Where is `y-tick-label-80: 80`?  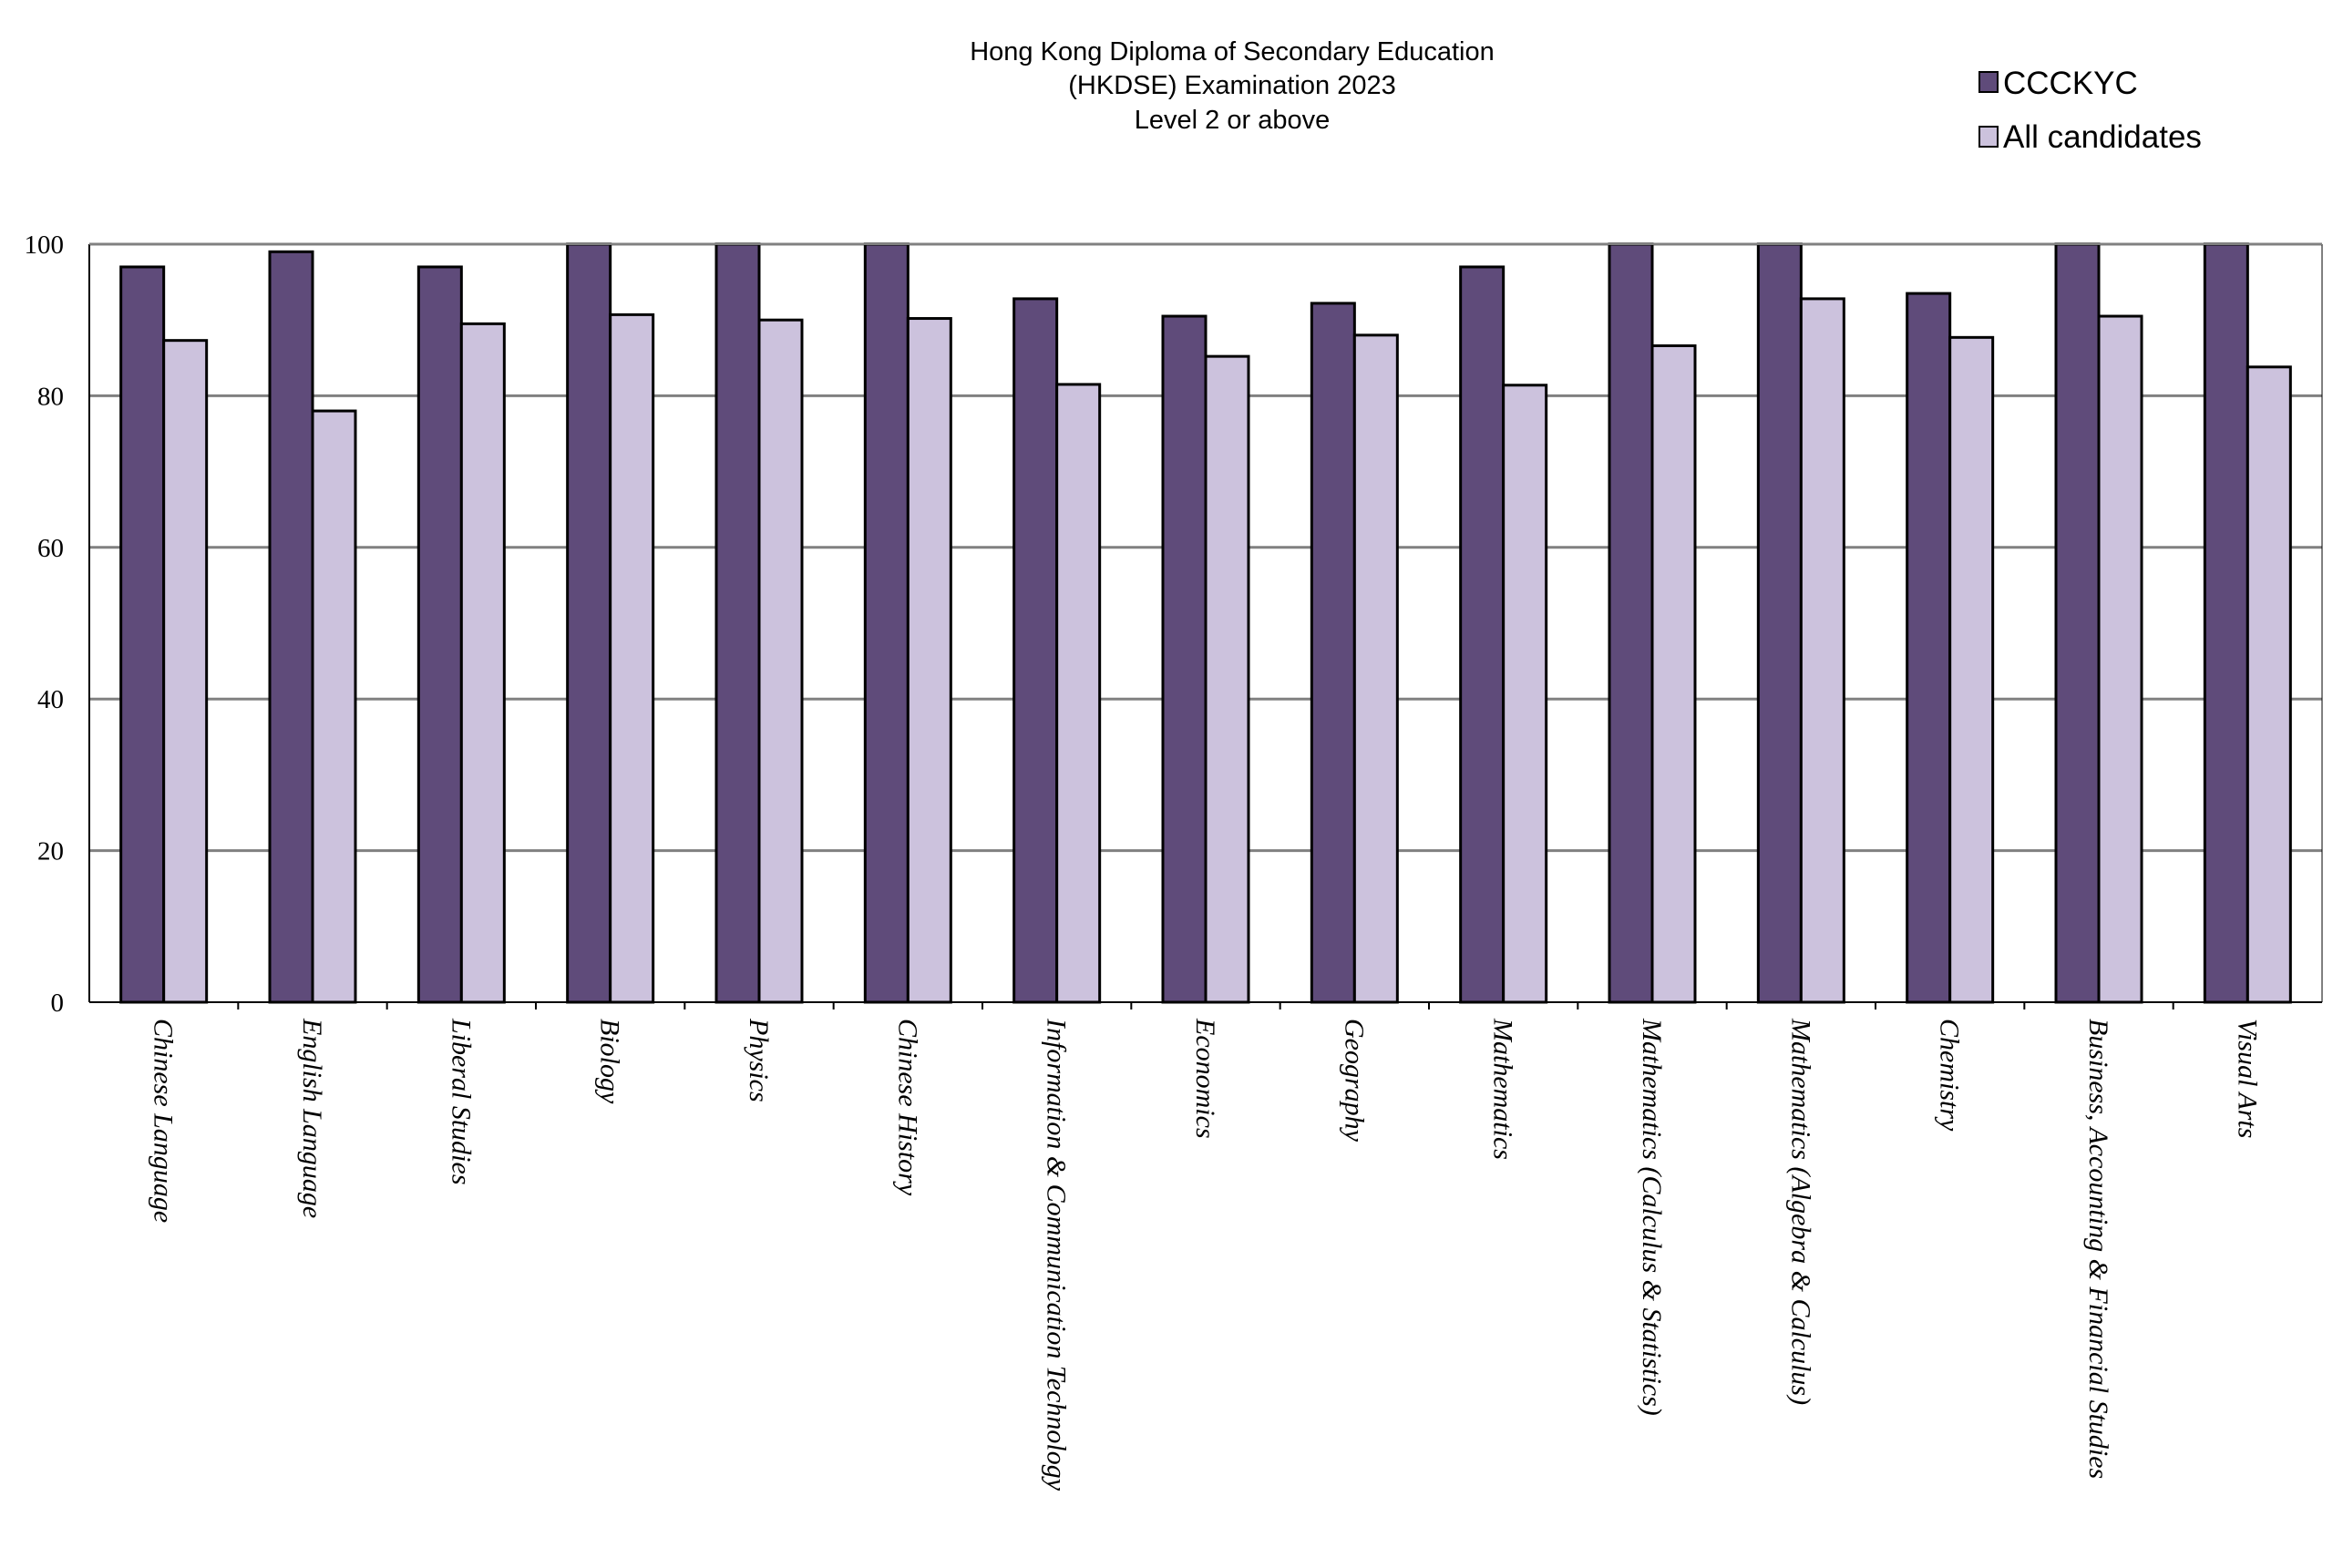 y-tick-label-80: 80 is located at coordinates (50, 396).